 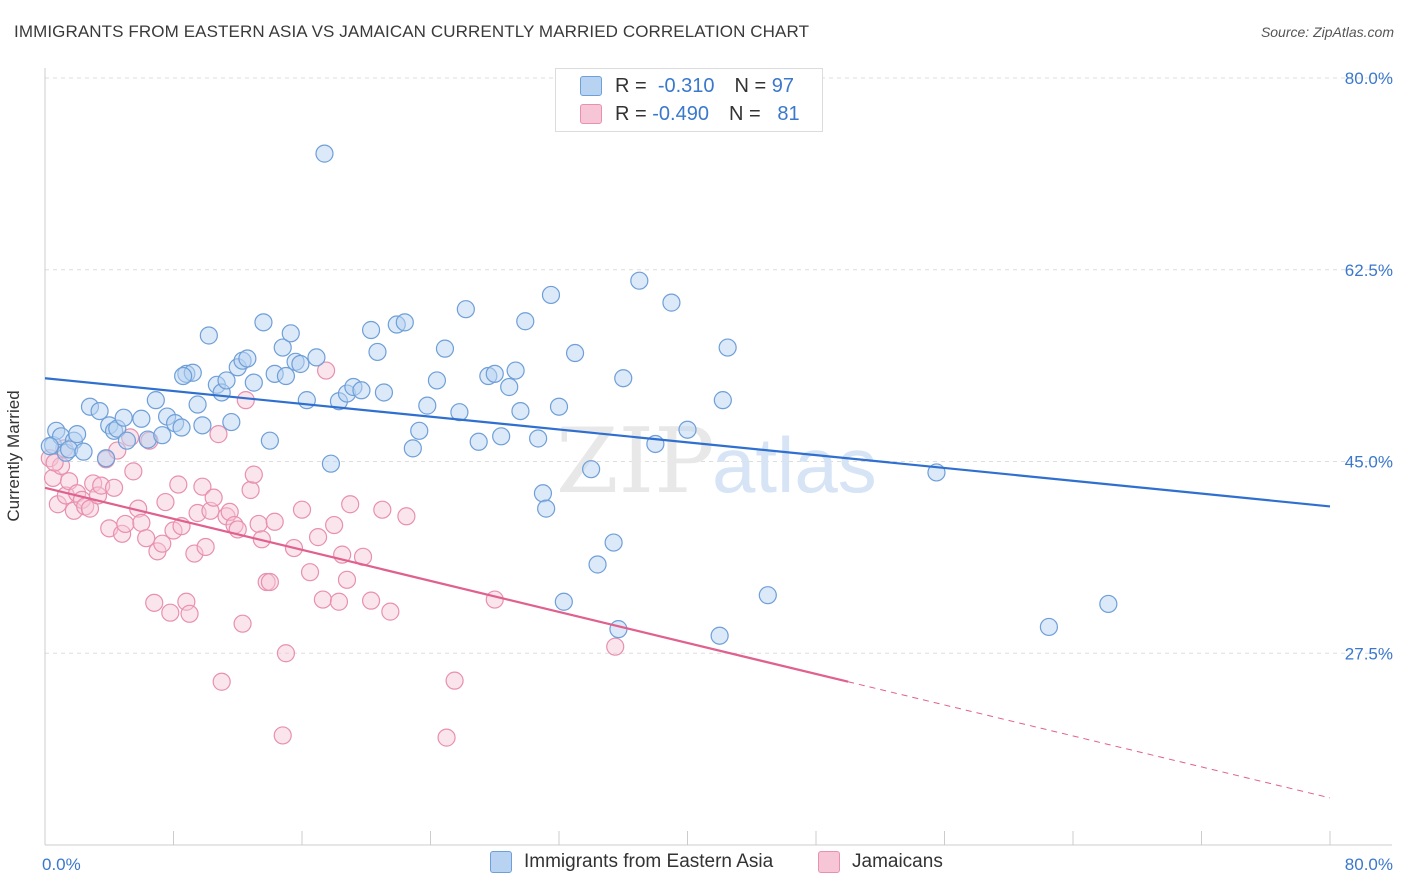 I want to click on series-legend: Immigrants from Eastern Asia Jamaicans, so click(x=703, y=866).